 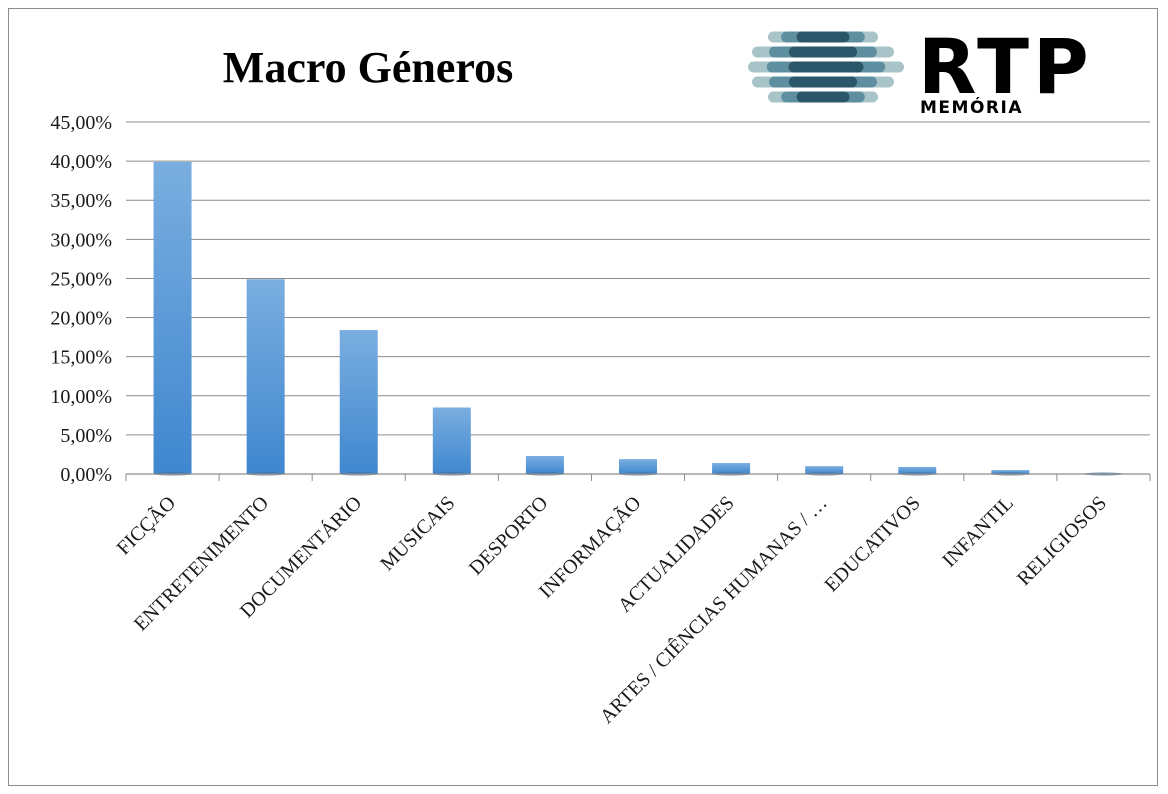 What do you see at coordinates (1062, 541) in the screenshot?
I see `x-category-label: RELIGIOSOS` at bounding box center [1062, 541].